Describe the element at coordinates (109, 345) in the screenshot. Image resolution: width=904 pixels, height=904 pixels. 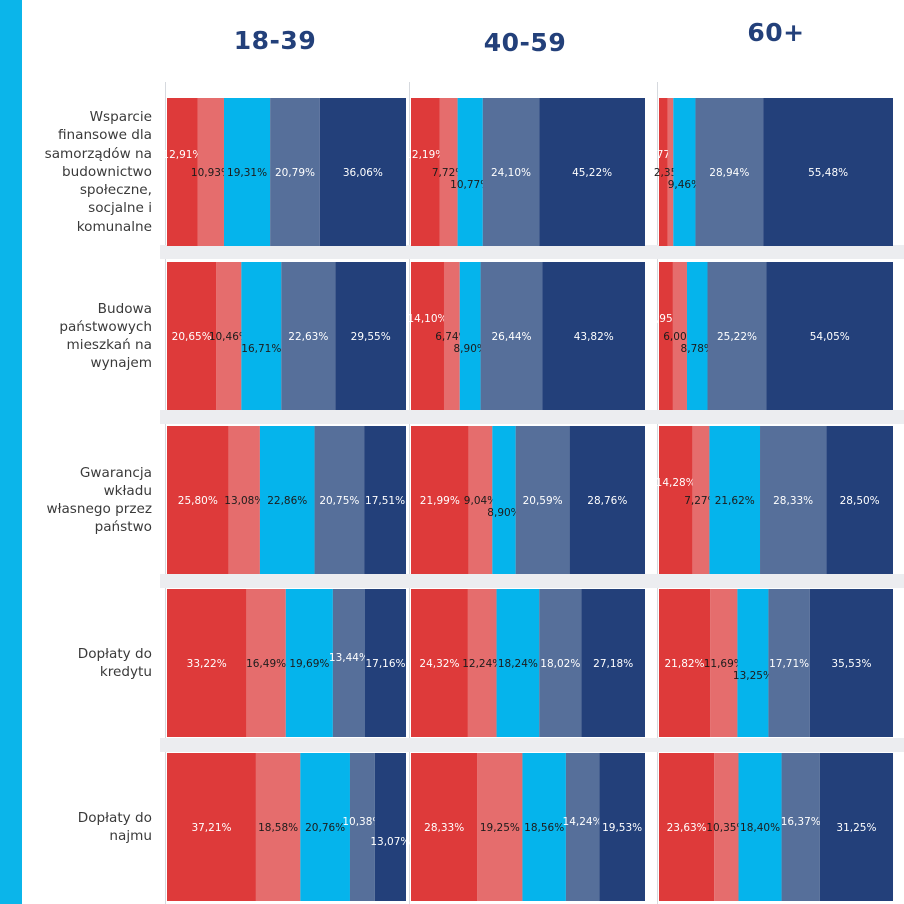
I see `row-label-line: mieszkań na` at that location.